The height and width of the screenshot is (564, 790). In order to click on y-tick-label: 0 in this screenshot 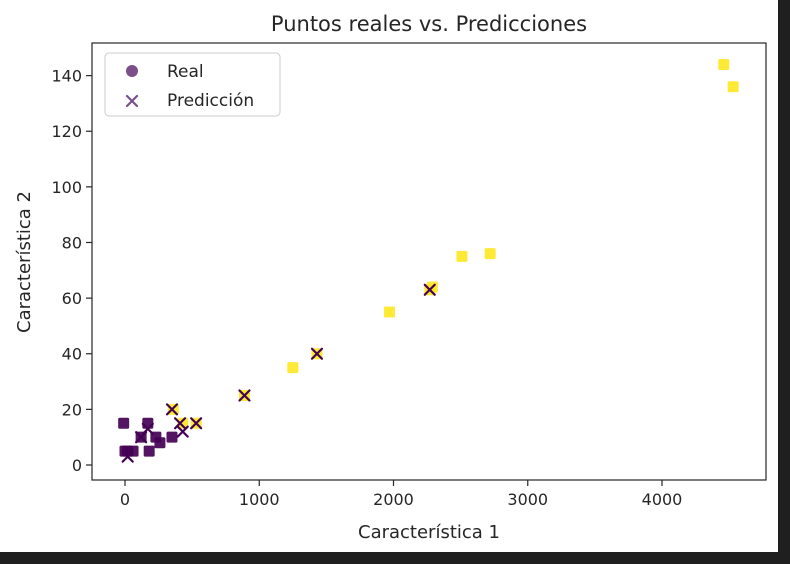, I will do `click(77, 465)`.